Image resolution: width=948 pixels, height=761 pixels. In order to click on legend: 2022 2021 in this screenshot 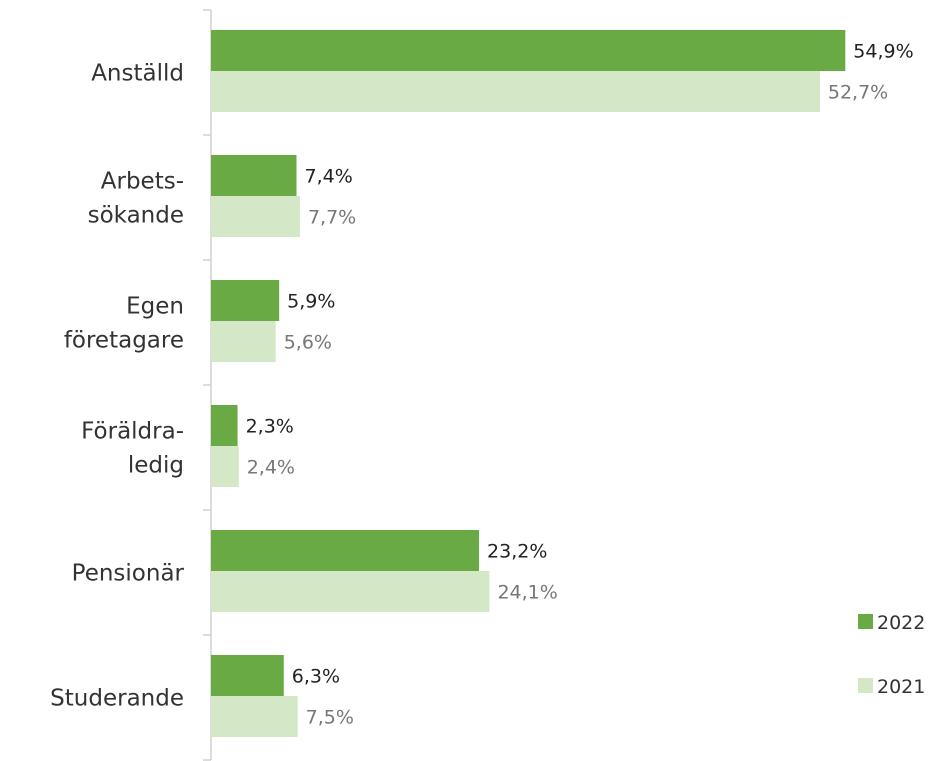, I will do `click(891, 655)`.